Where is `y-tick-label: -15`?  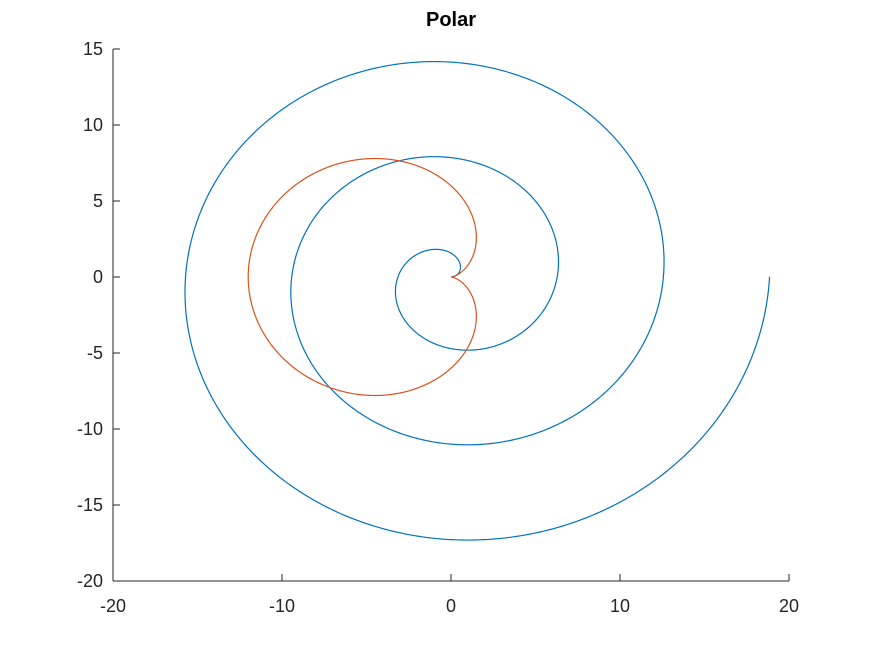
y-tick-label: -15 is located at coordinates (90, 505).